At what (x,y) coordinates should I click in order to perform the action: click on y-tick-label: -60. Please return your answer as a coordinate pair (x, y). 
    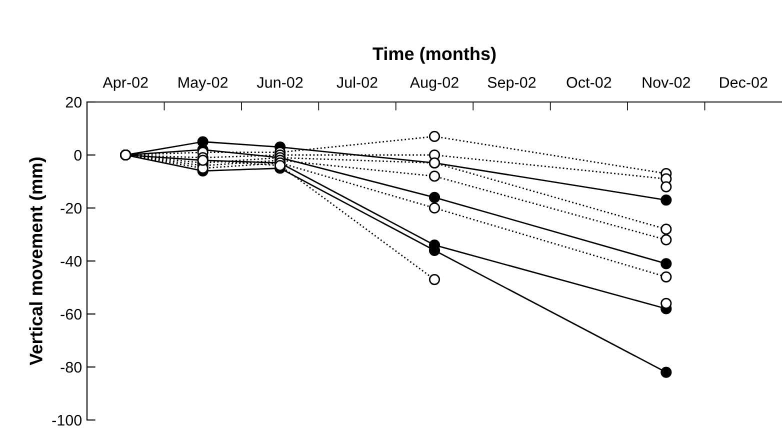
    Looking at the image, I should click on (71, 314).